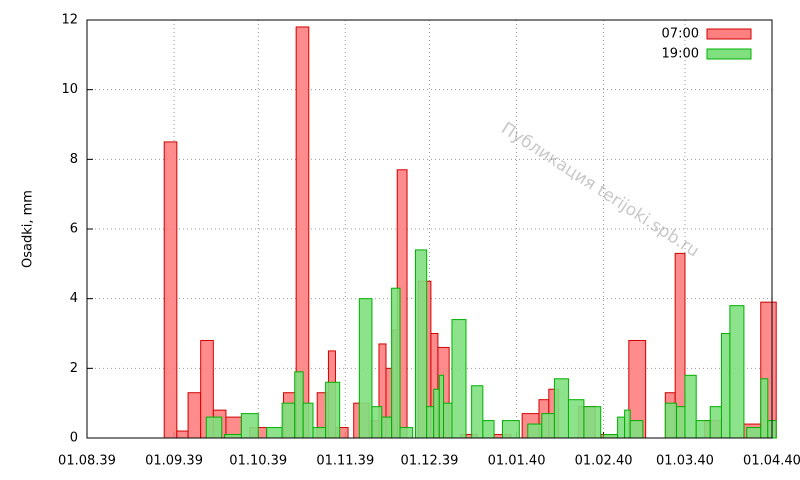  I want to click on legend-label: 07:00, so click(680, 34).